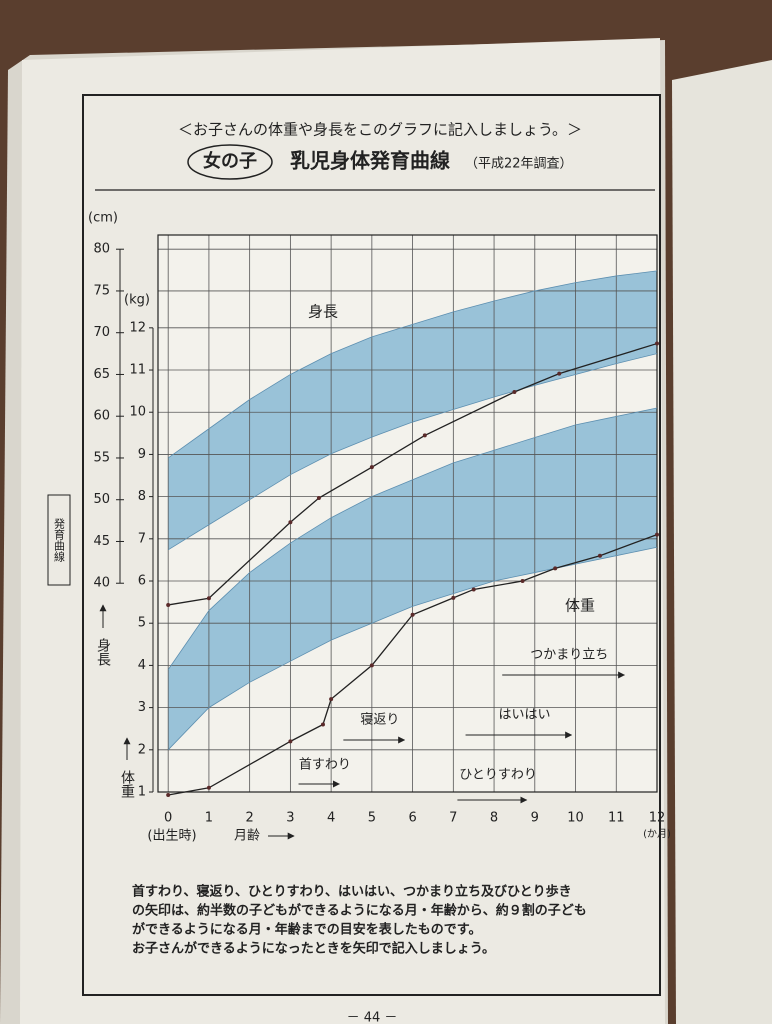 The width and height of the screenshot is (772, 1024). I want to click on y2-tick-label: 10, so click(137, 412).